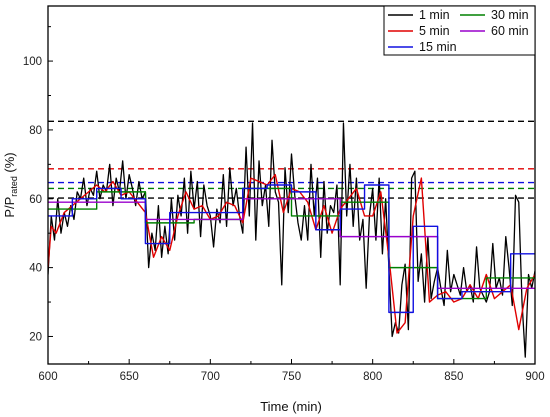 Image resolution: width=550 pixels, height=417 pixels. What do you see at coordinates (38, 184) in the screenshot?
I see `y-axis: 20 40 60 80 100` at bounding box center [38, 184].